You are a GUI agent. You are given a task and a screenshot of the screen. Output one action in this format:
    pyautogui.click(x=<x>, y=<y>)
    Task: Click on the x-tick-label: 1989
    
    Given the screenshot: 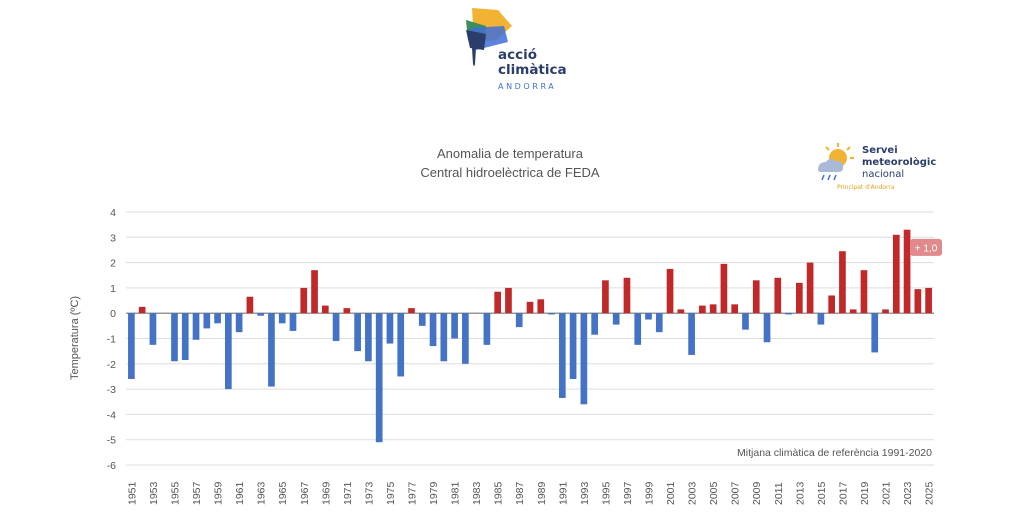 What is the action you would take?
    pyautogui.click(x=542, y=493)
    